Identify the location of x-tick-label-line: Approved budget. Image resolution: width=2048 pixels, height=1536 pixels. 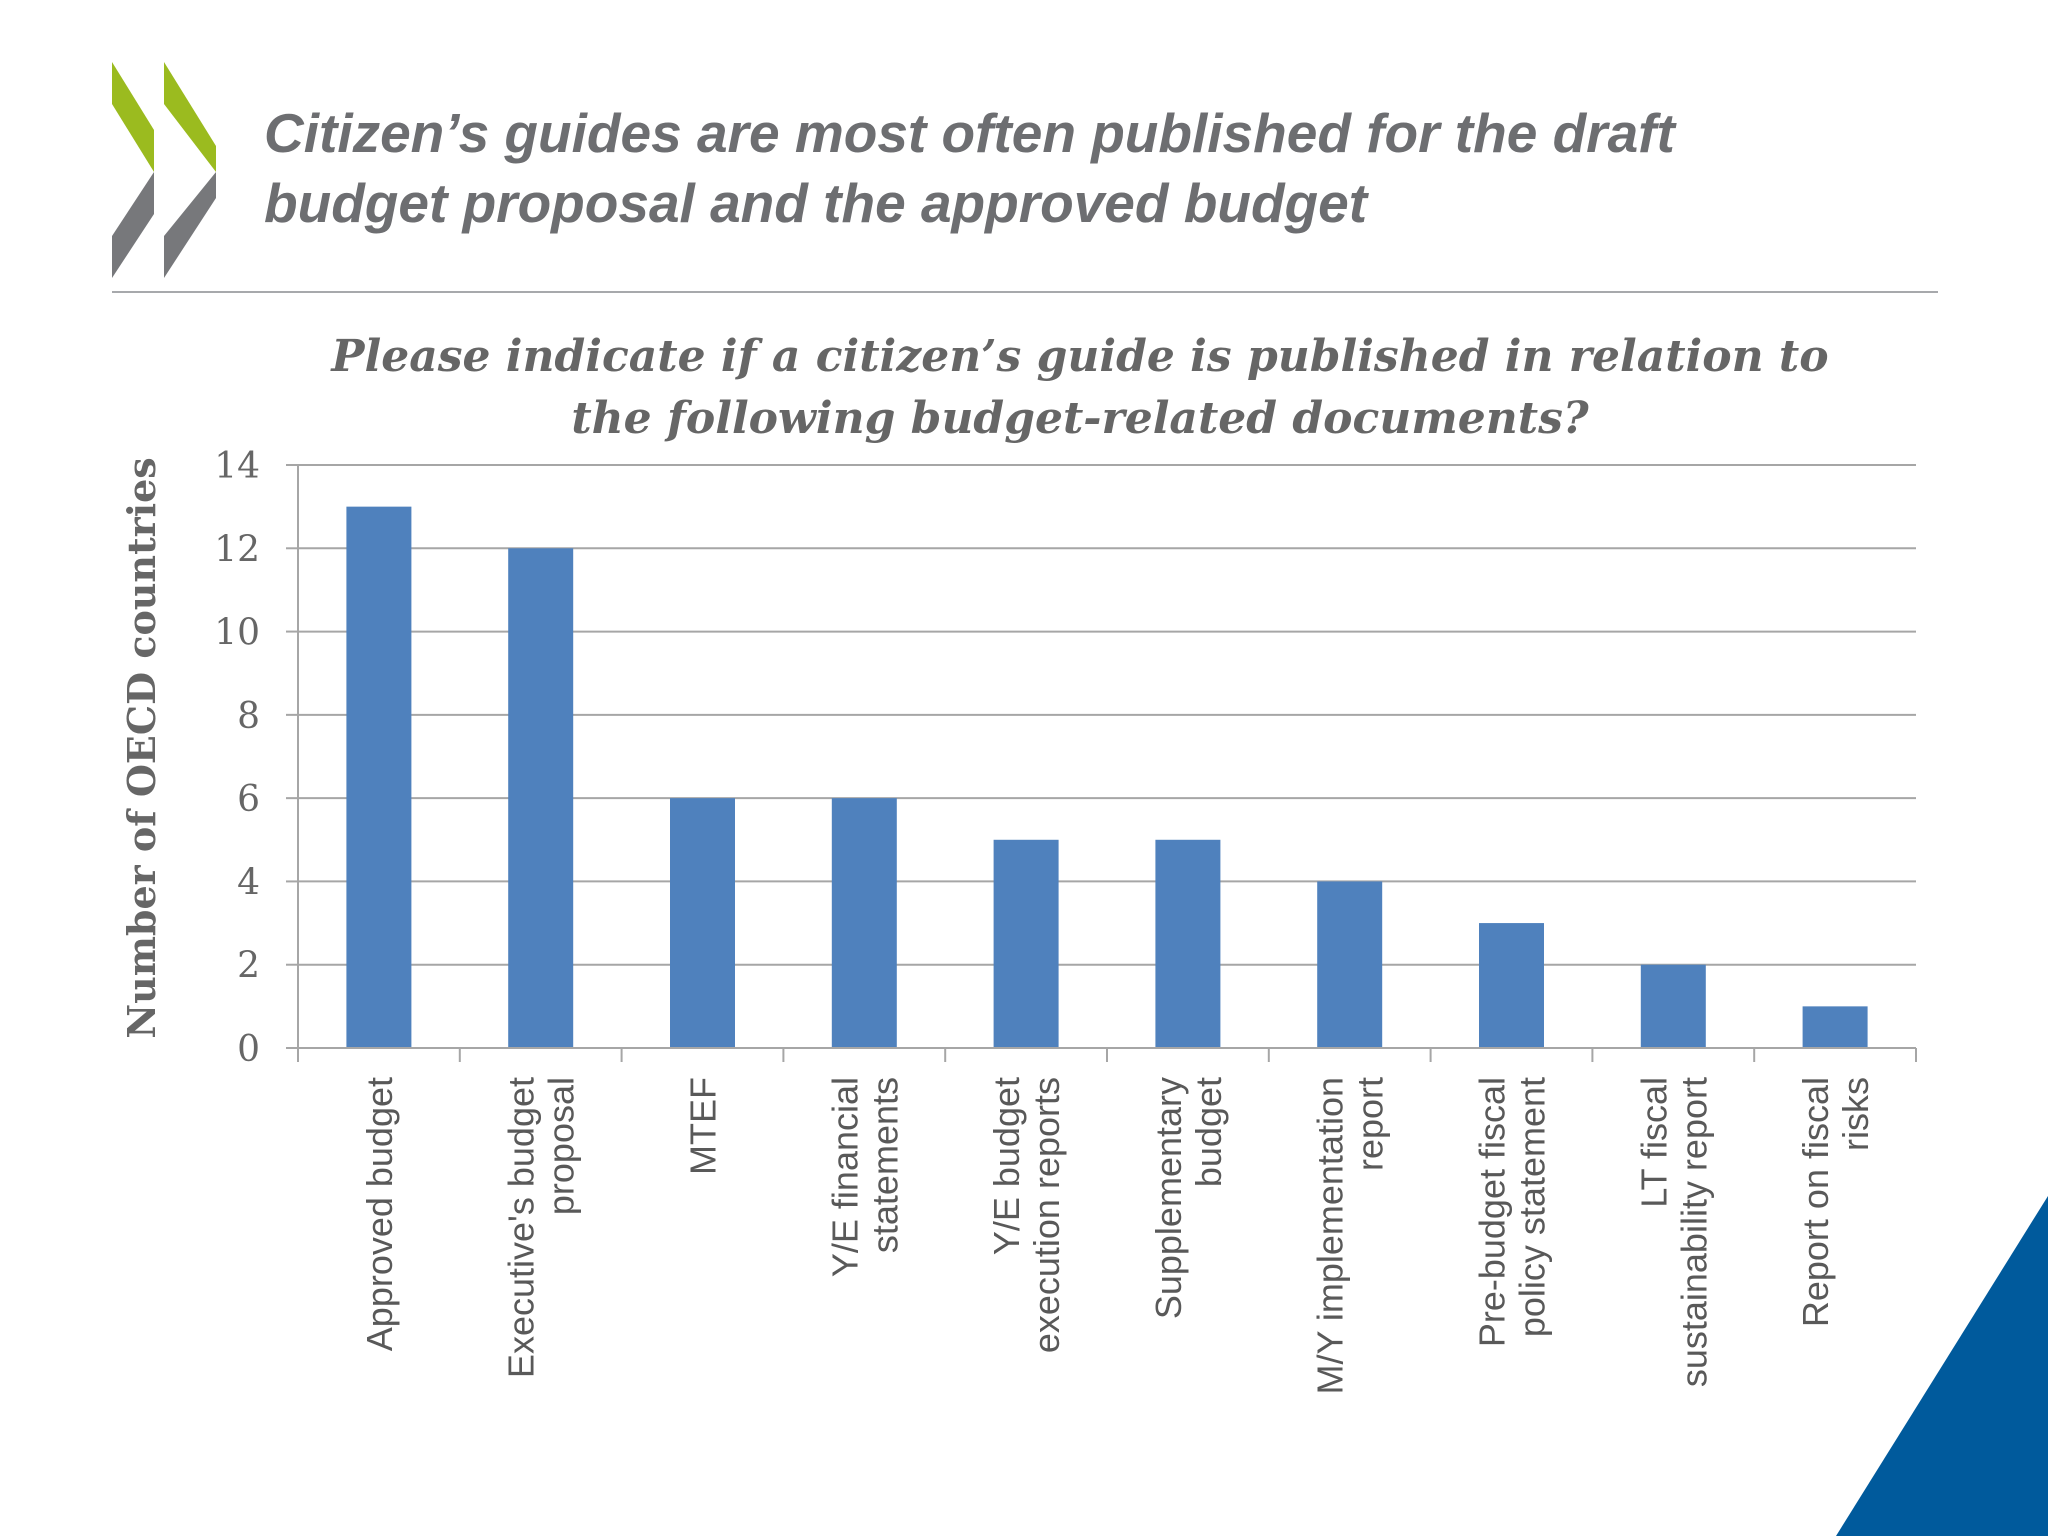
(379, 1214).